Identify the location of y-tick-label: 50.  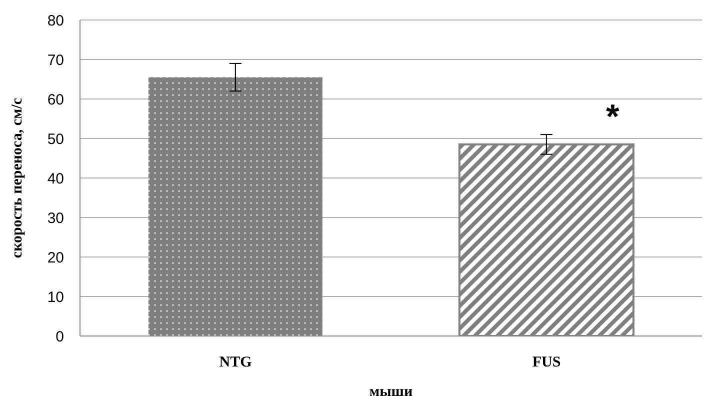
(55, 139).